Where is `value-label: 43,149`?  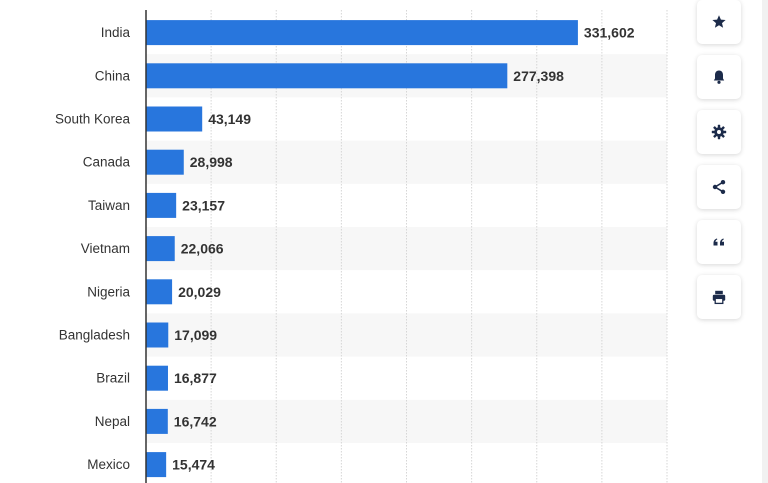
value-label: 43,149 is located at coordinates (229, 119).